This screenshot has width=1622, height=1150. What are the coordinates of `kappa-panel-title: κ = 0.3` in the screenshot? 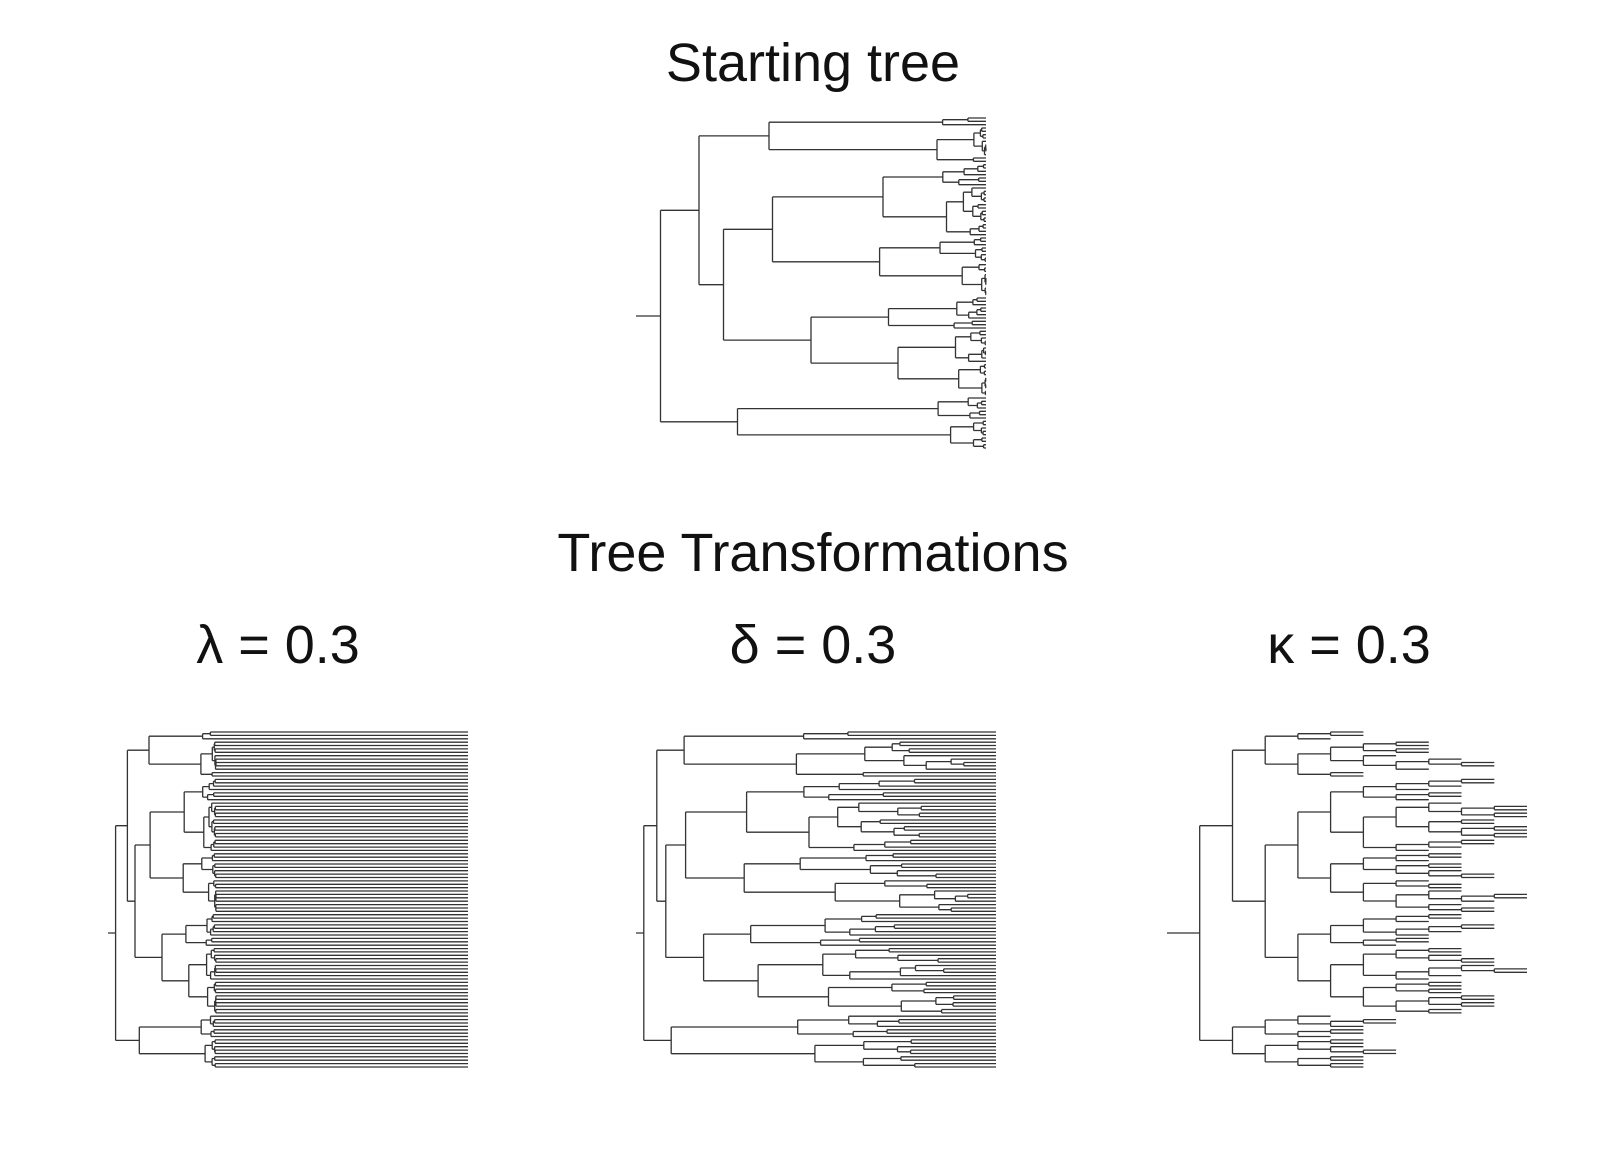 It's located at (1349, 645).